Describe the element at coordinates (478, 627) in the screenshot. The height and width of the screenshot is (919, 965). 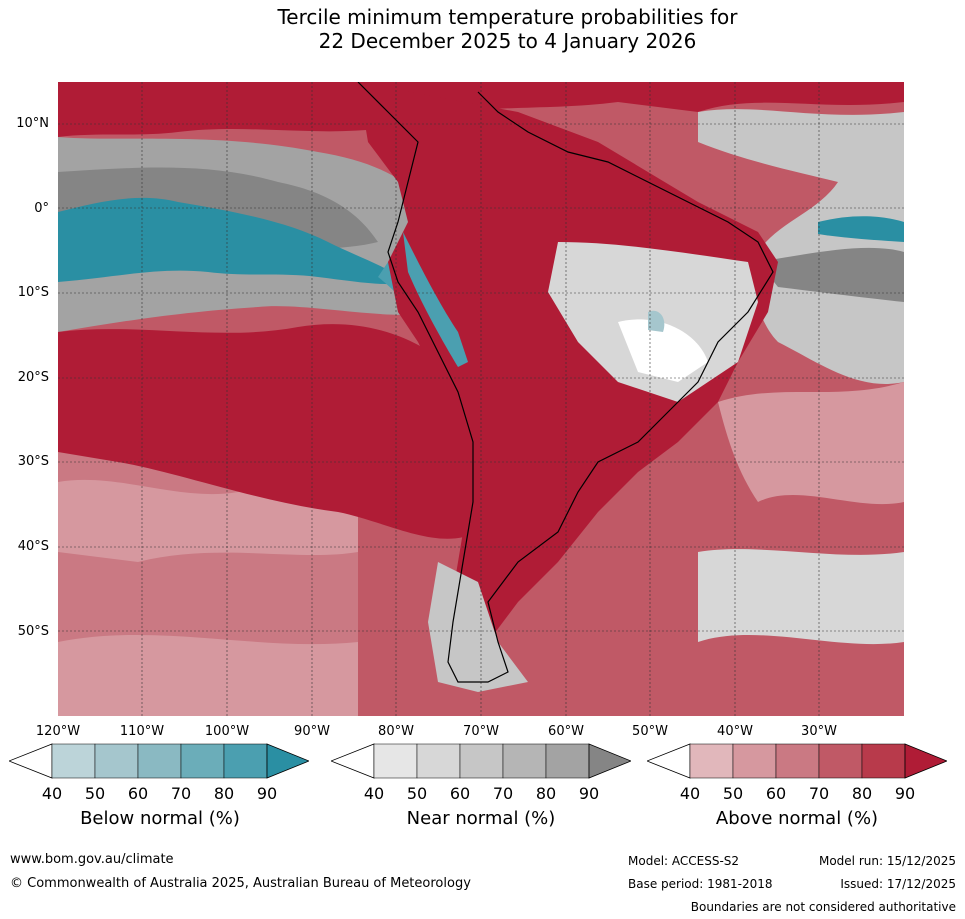
I see `region-patagonia-near` at that location.